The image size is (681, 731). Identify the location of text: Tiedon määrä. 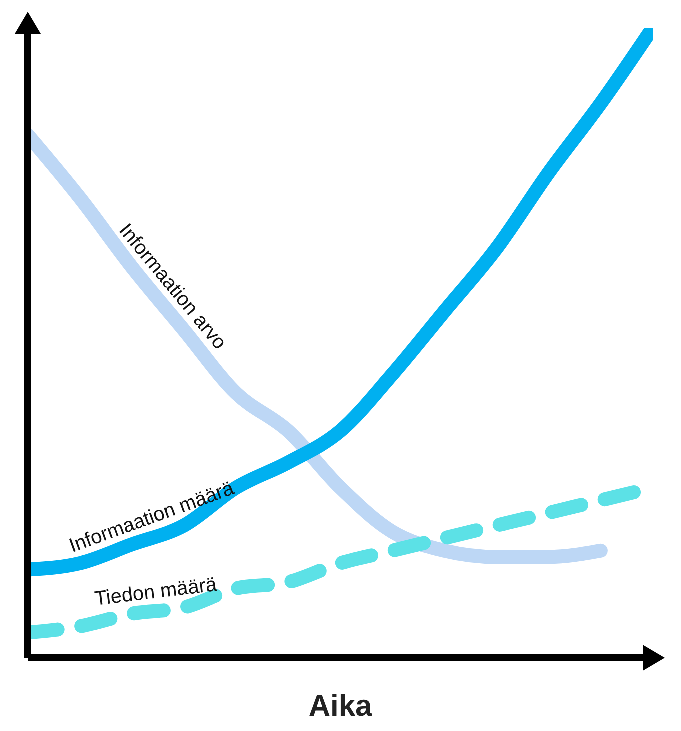
(157, 592).